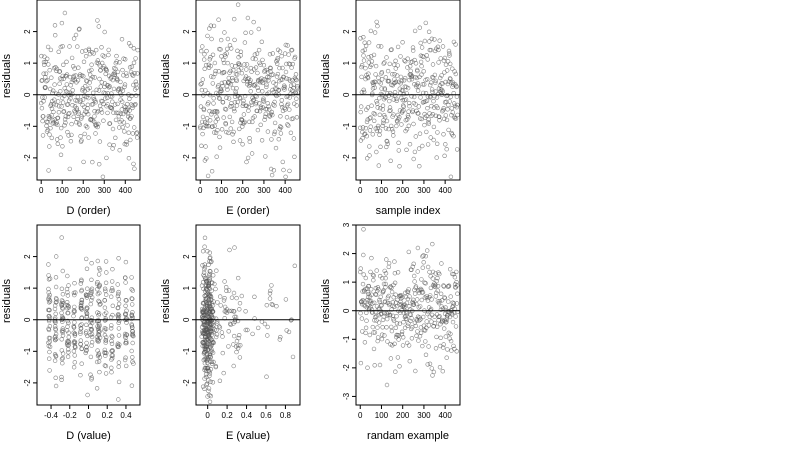 The height and width of the screenshot is (450, 800). What do you see at coordinates (424, 415) in the screenshot?
I see `x-tick-label: 300` at bounding box center [424, 415].